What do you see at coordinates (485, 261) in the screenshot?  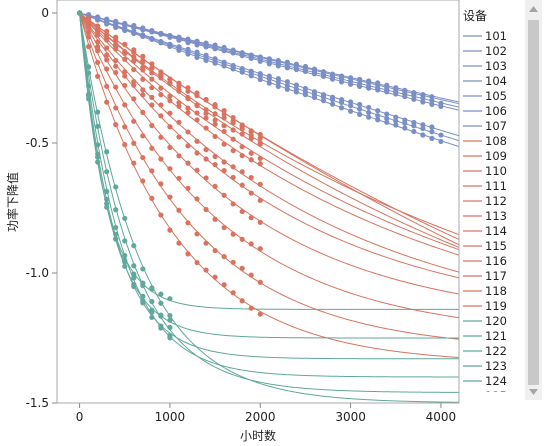 I see `legend-item-116: 116` at bounding box center [485, 261].